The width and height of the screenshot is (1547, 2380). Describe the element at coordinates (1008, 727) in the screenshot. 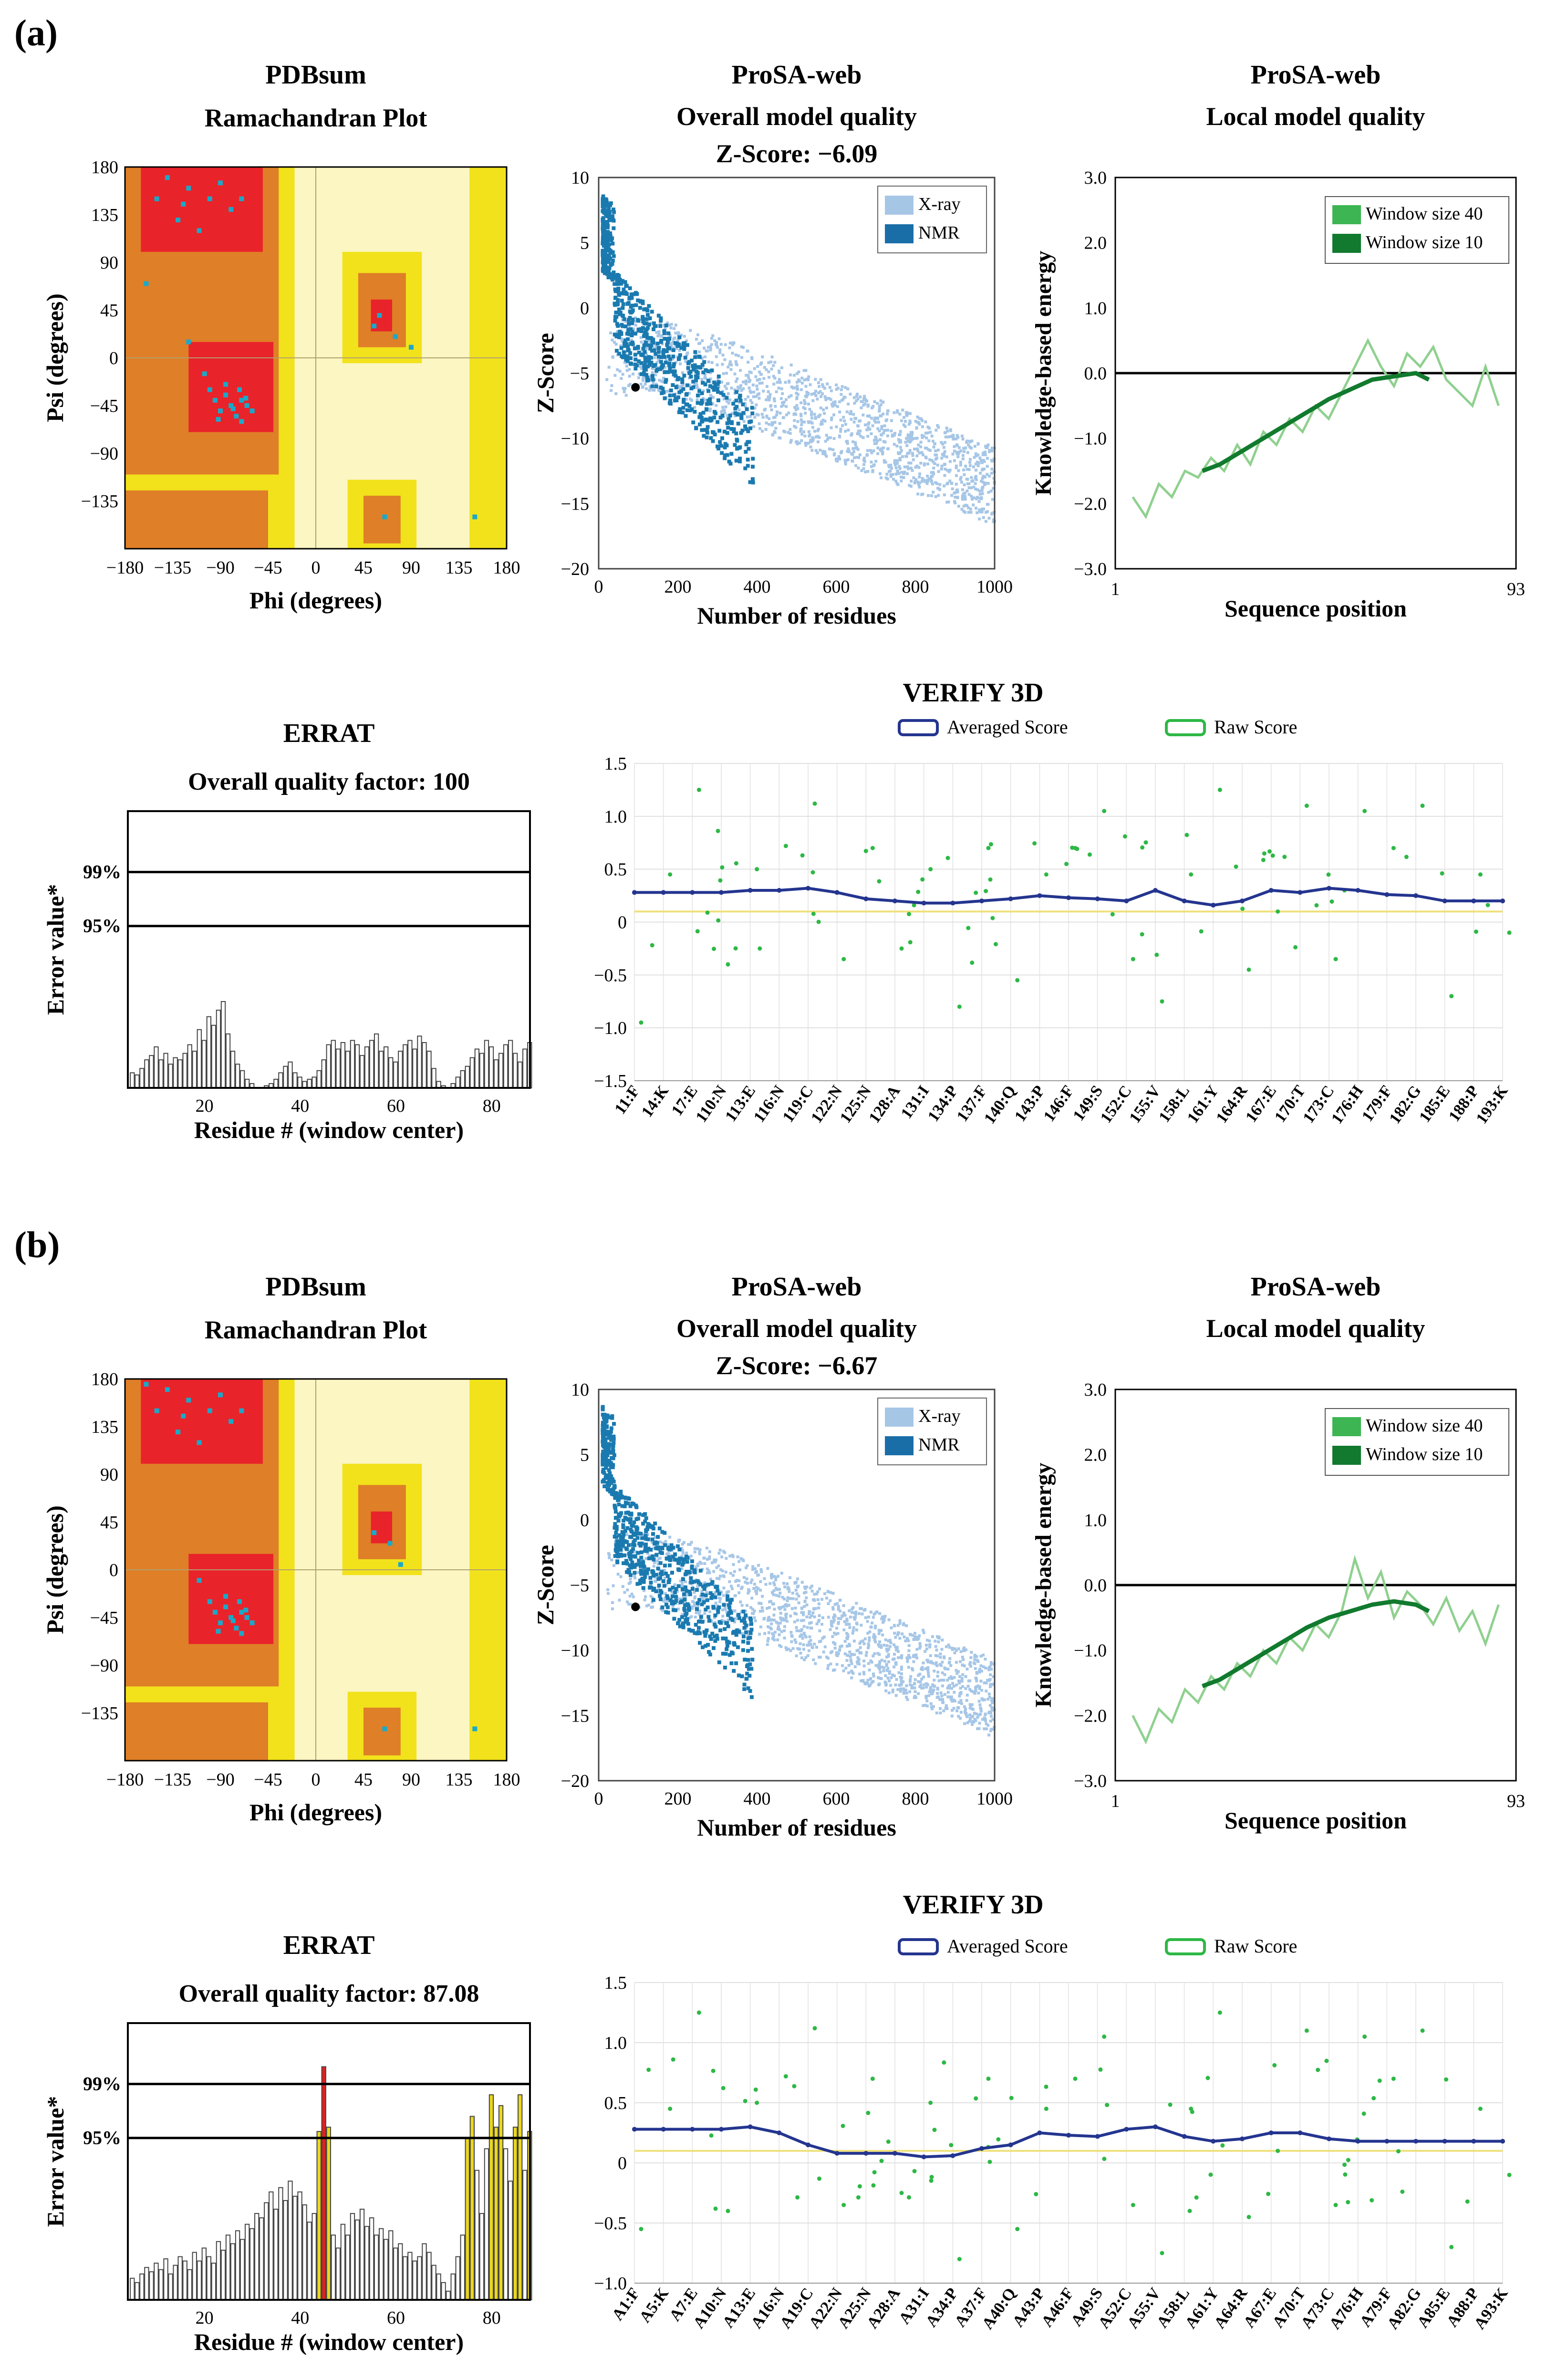

I see `legend-averaged-label: Averaged Score` at that location.